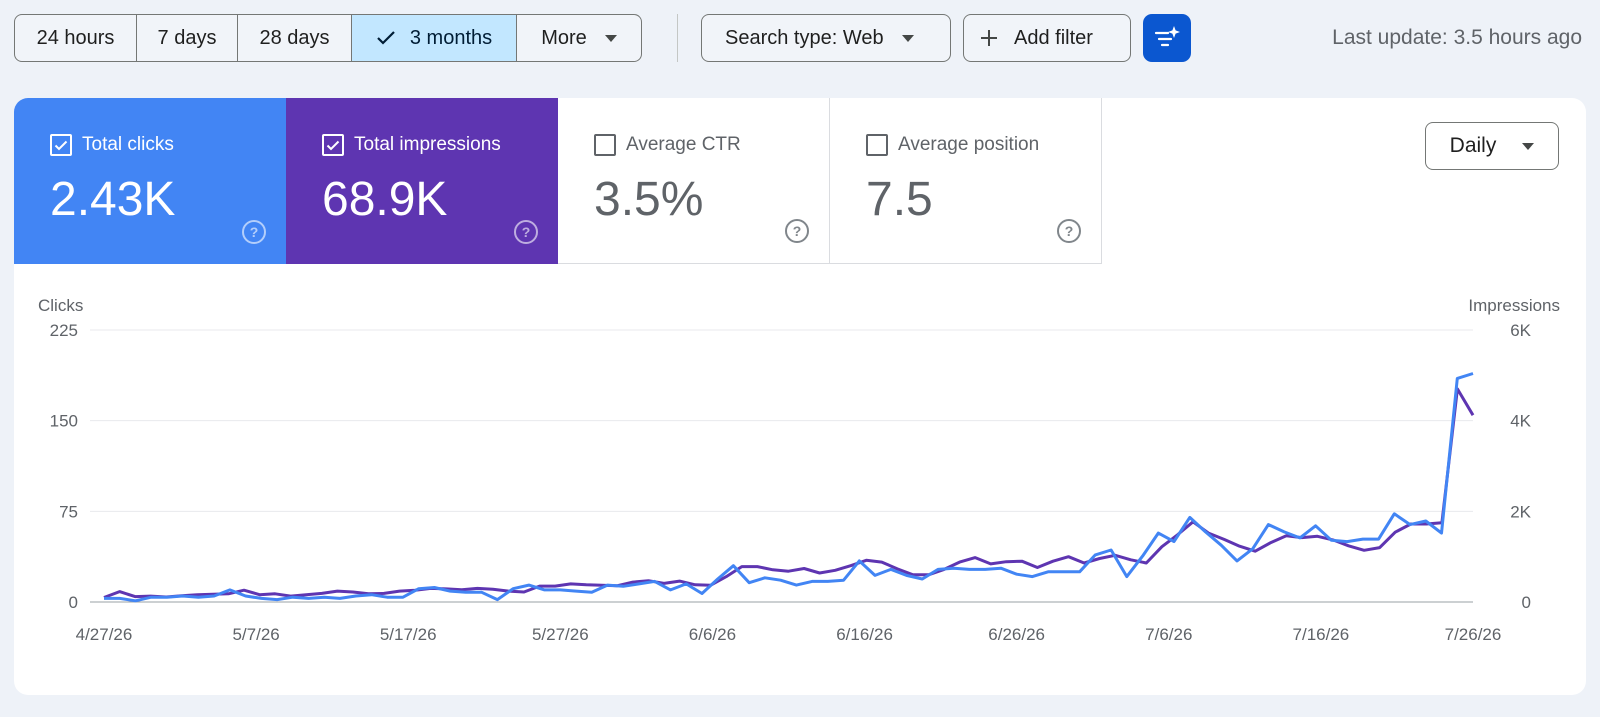 The image size is (1600, 717). I want to click on left-tick-label: 75, so click(68, 511).